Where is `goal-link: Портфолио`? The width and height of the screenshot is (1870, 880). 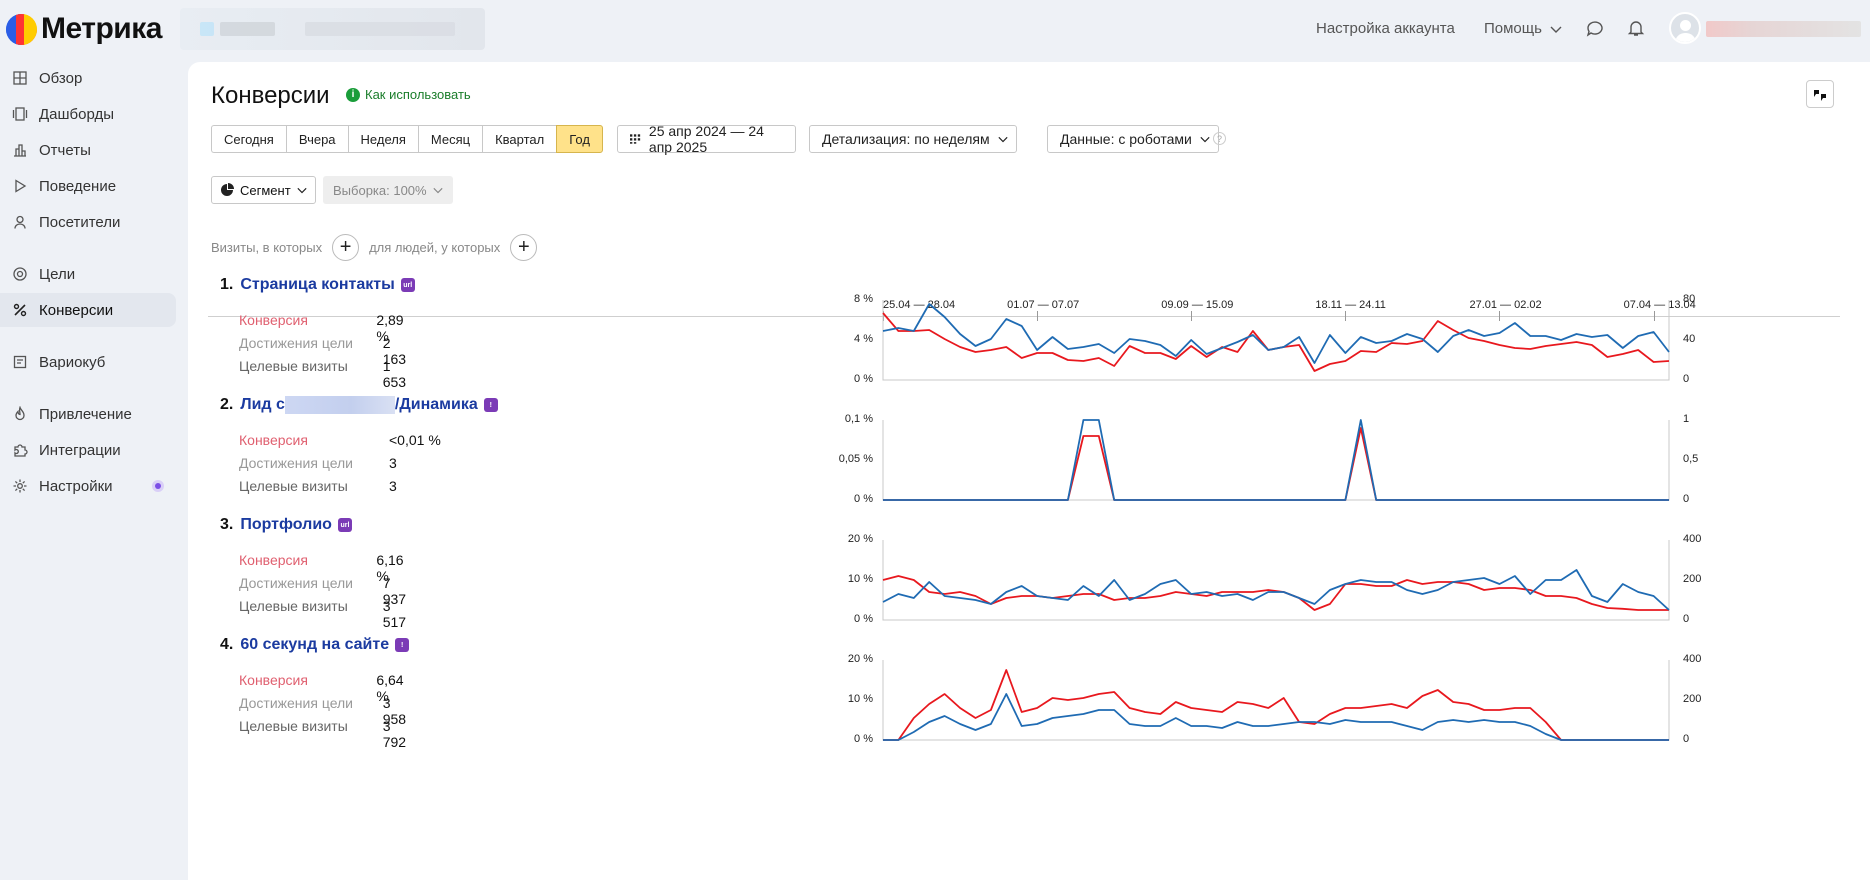 goal-link: Портфолио is located at coordinates (286, 525).